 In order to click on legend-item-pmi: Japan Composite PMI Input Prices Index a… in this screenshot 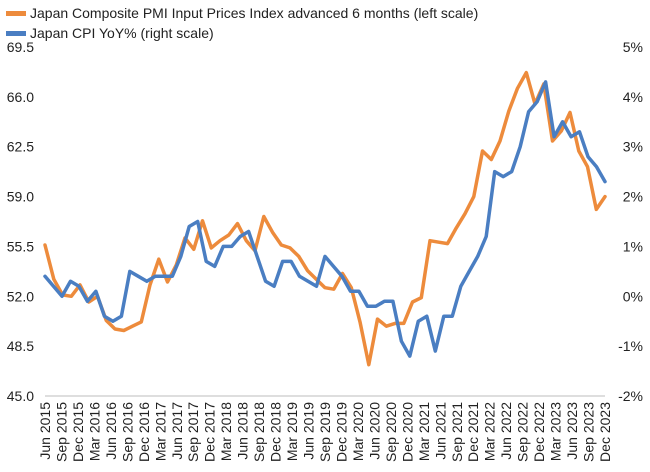, I will do `click(242, 13)`.